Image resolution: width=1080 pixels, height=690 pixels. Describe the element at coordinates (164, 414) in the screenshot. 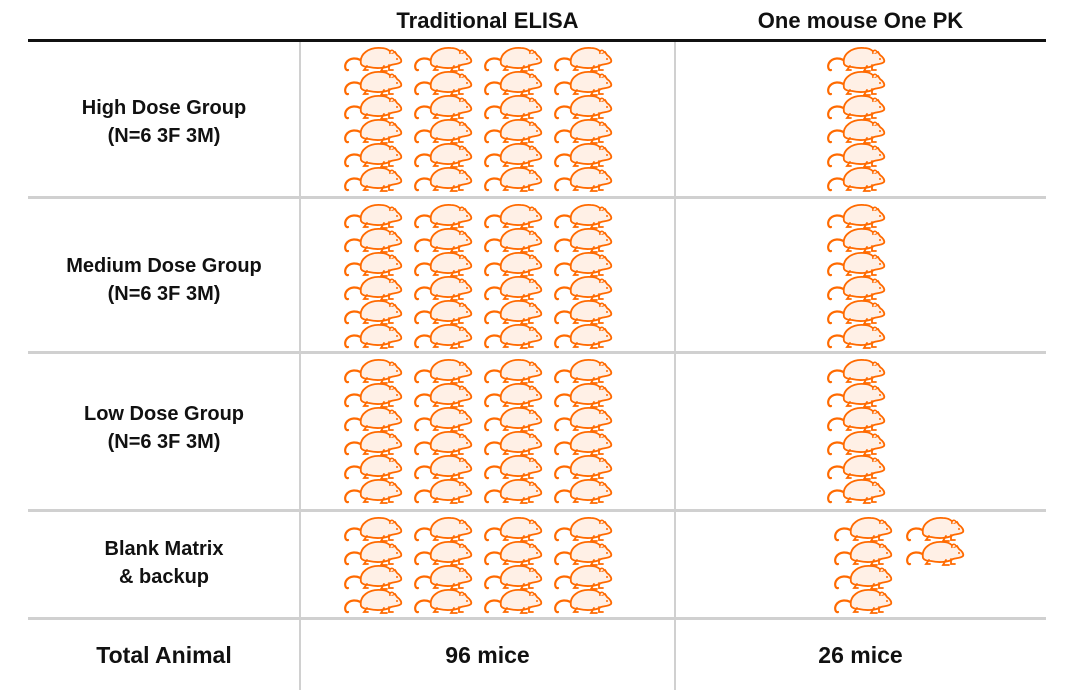

I see `row-label-line: Low Dose Group` at that location.